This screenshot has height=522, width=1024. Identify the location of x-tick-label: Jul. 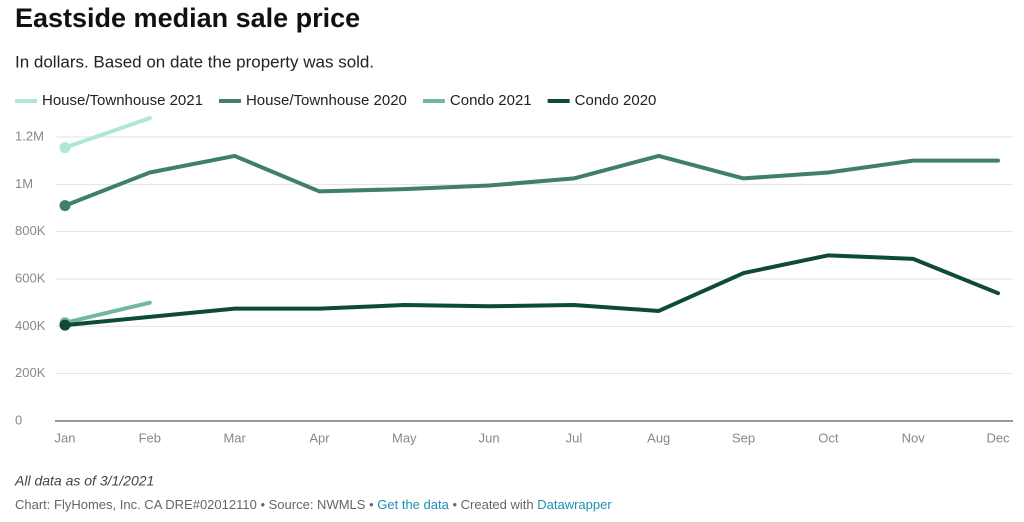
(574, 437).